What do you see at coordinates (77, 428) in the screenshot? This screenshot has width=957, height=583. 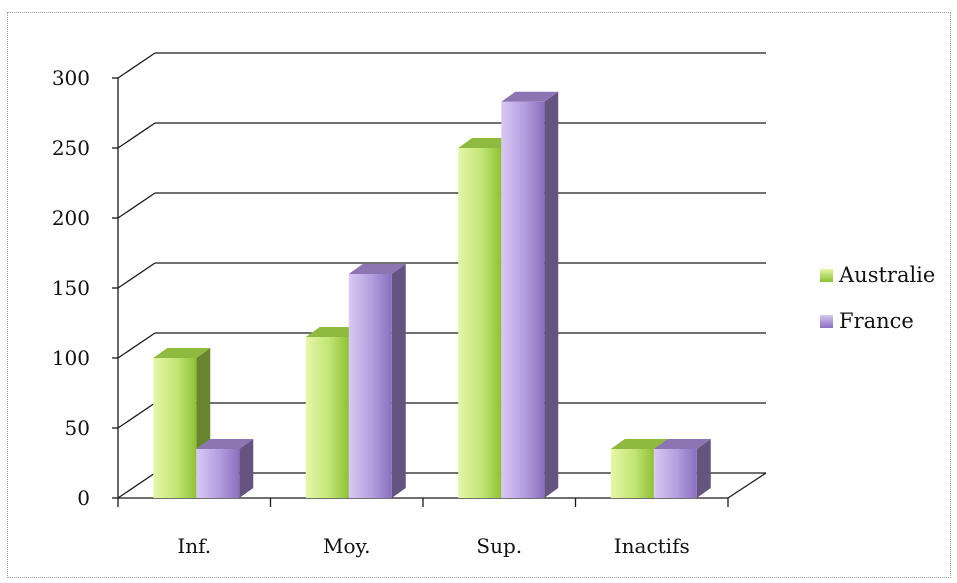 I see `ytick-label-50: 50` at bounding box center [77, 428].